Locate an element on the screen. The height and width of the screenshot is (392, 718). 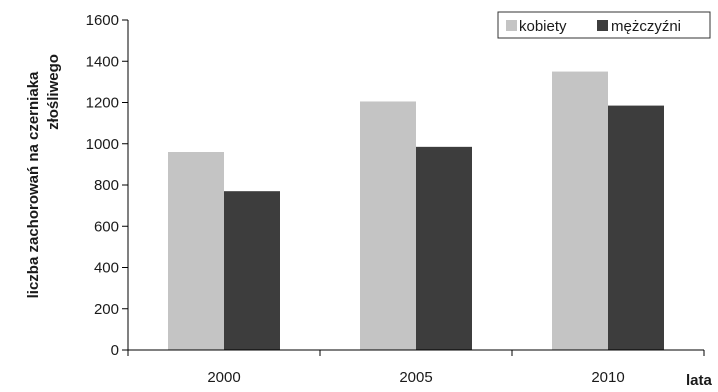
y-axis-title-line-1: liczba zachorowań na czerniaka is located at coordinates (33, 184).